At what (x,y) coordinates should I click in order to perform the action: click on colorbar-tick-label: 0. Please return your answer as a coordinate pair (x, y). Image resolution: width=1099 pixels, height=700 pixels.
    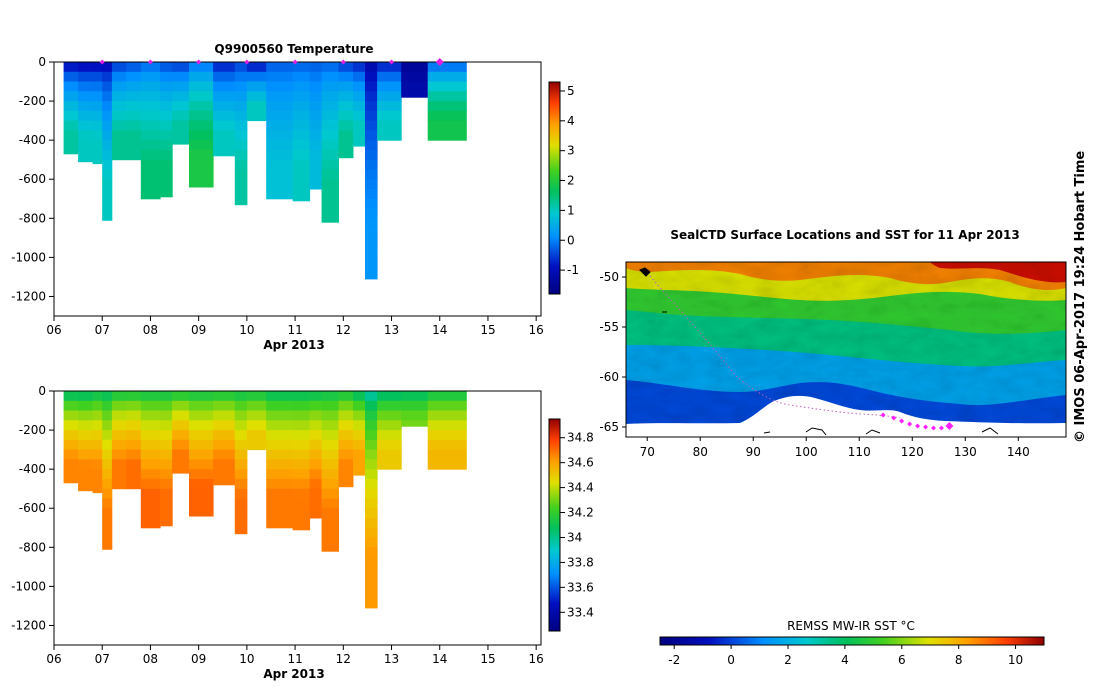
    Looking at the image, I should click on (571, 240).